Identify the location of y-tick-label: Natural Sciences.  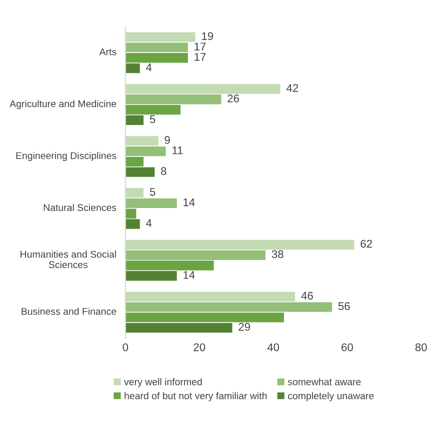
(80, 208).